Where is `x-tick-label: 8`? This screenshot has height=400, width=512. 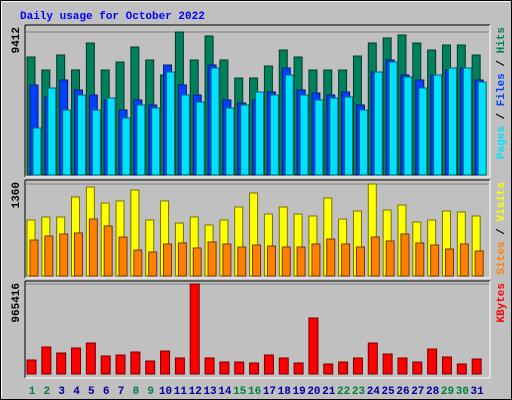 x-tick-label: 8 is located at coordinates (136, 392).